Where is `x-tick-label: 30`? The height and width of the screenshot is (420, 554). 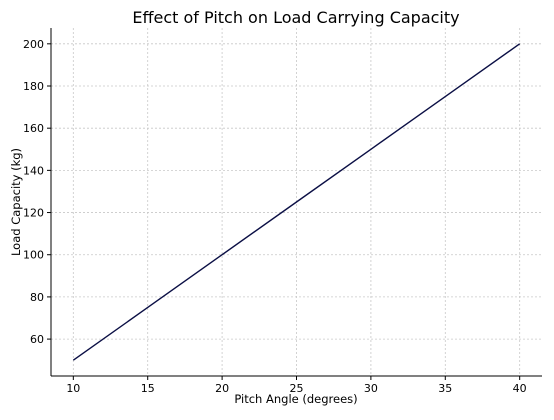 x-tick-label: 30 is located at coordinates (371, 388).